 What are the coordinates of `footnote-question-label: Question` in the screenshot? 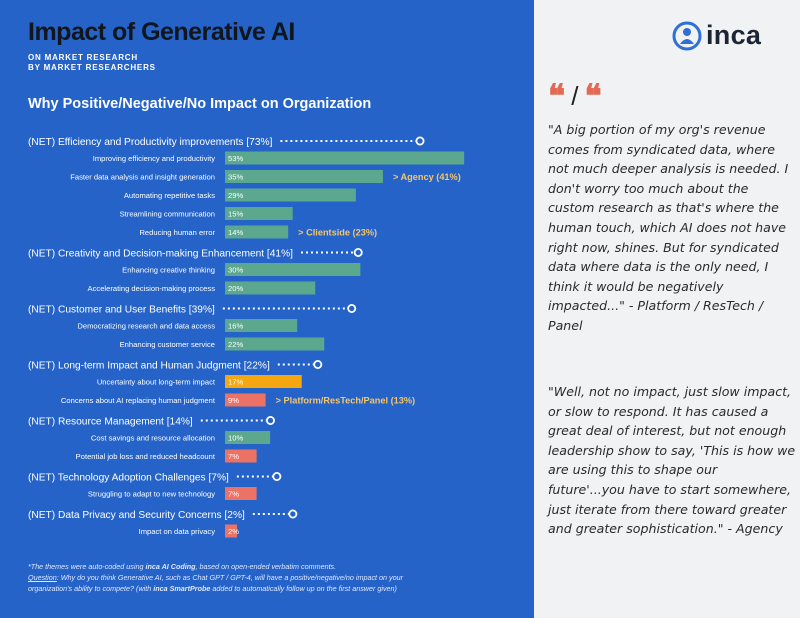 It's located at (42, 577).